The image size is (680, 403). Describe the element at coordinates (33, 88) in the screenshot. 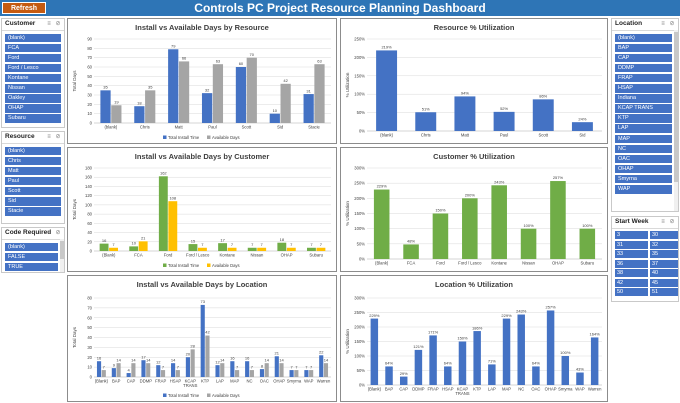

I see `slicer-item: Nissan` at that location.